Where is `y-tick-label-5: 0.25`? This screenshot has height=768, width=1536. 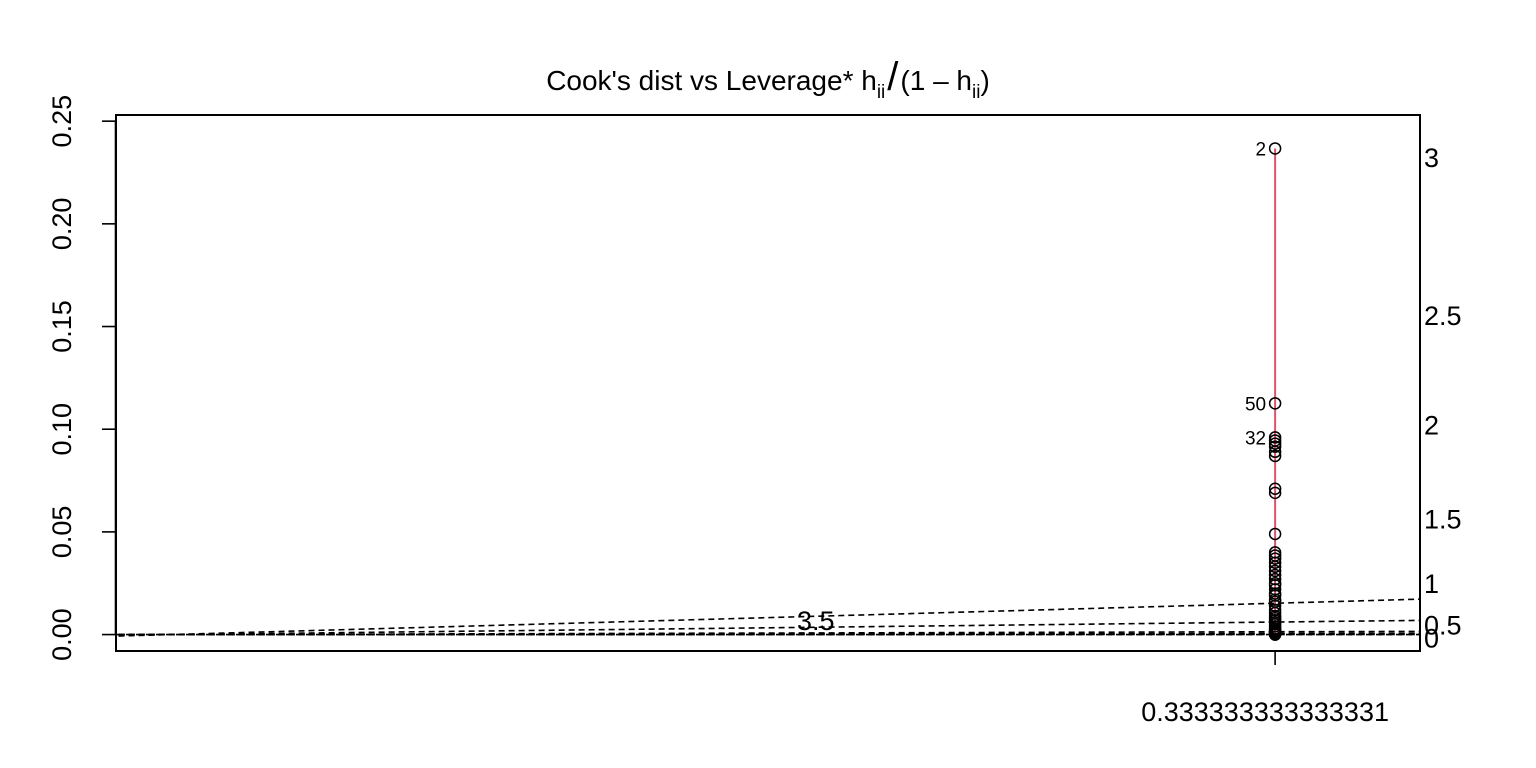 y-tick-label-5: 0.25 is located at coordinates (62, 121).